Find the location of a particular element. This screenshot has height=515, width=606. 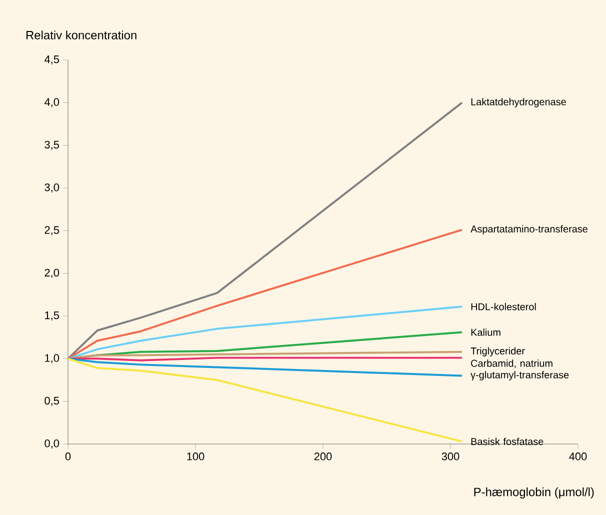

x-tick-label: 400 is located at coordinates (578, 456).